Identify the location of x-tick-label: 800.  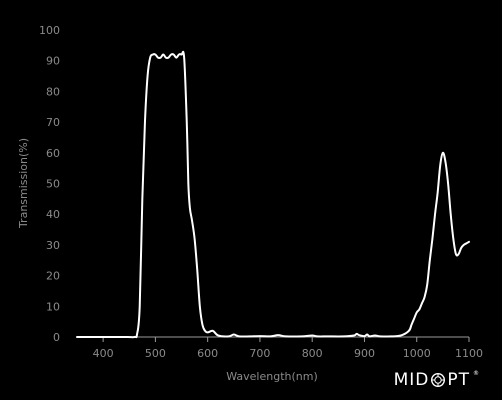
(312, 353).